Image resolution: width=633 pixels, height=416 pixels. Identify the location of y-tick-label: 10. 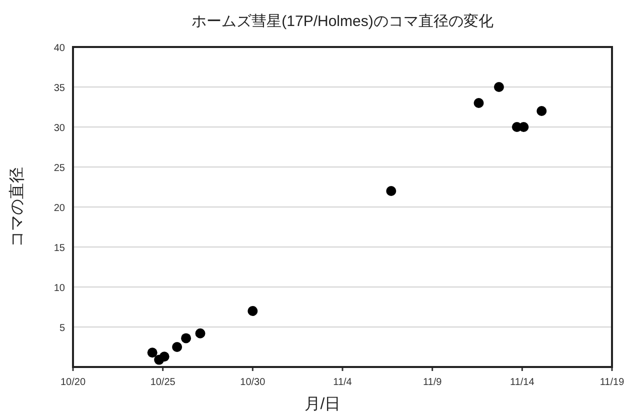
(60, 288).